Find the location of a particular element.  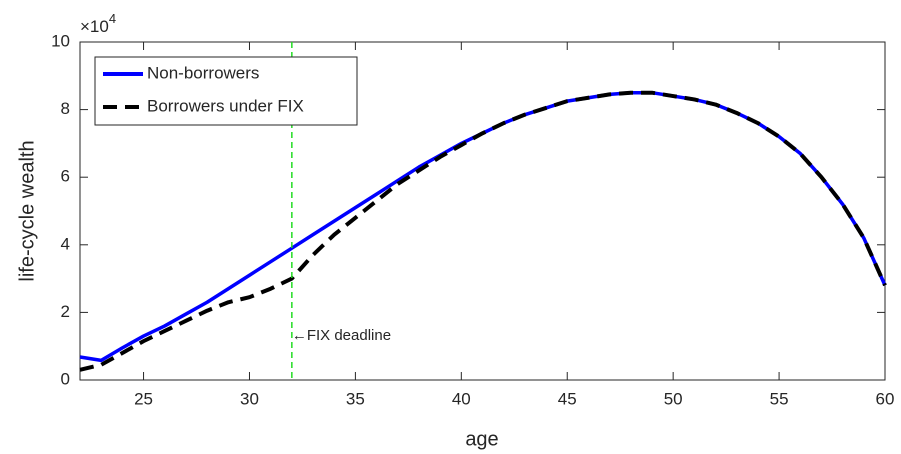

x-tick-label: 45 is located at coordinates (567, 398).